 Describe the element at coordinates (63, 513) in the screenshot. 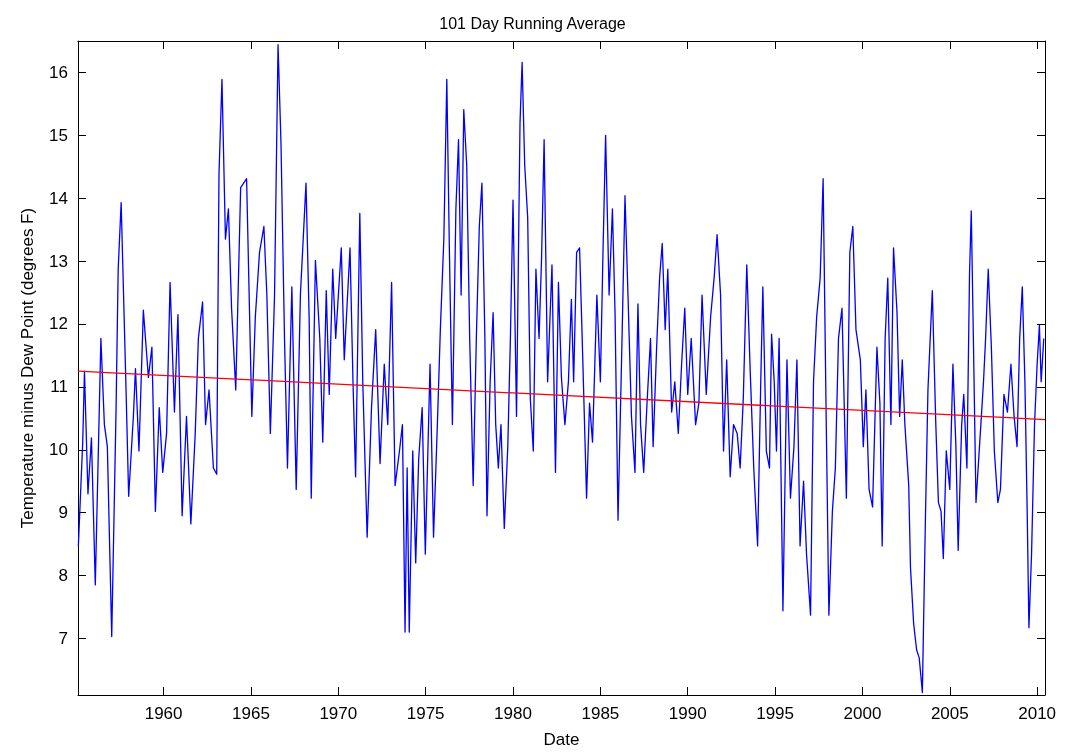

I see `y-tick-label: 9` at that location.